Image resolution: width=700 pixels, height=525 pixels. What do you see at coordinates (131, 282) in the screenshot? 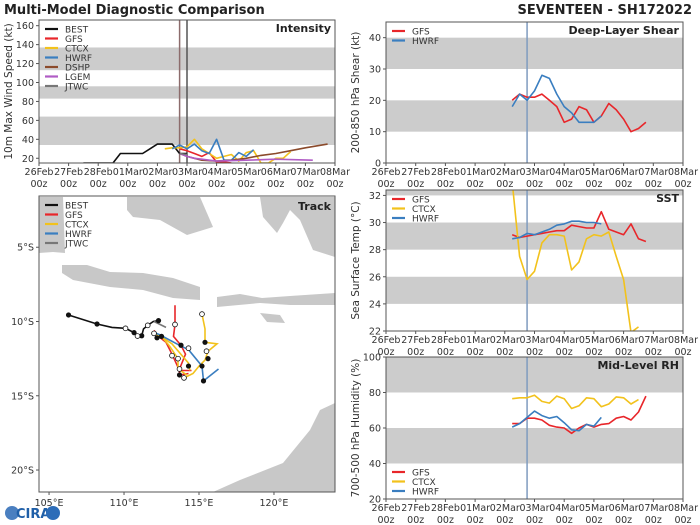
I see `land-java` at bounding box center [131, 282].